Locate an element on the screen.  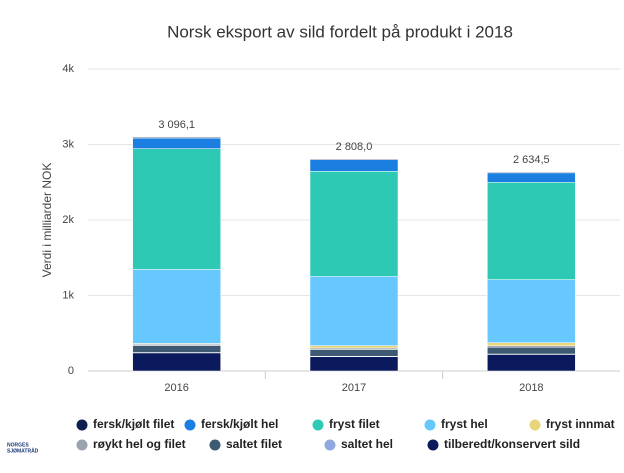
x-tick-label: 2017 is located at coordinates (354, 388).